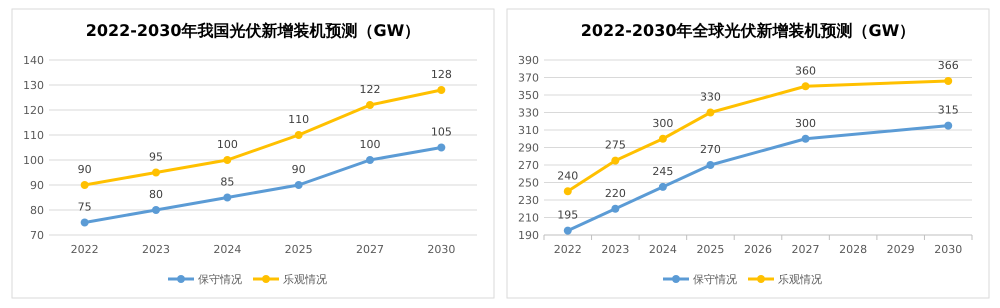 Image resolution: width=1000 pixels, height=308 pixels. What do you see at coordinates (37, 210) in the screenshot?
I see `y-tick-label: 80` at bounding box center [37, 210].